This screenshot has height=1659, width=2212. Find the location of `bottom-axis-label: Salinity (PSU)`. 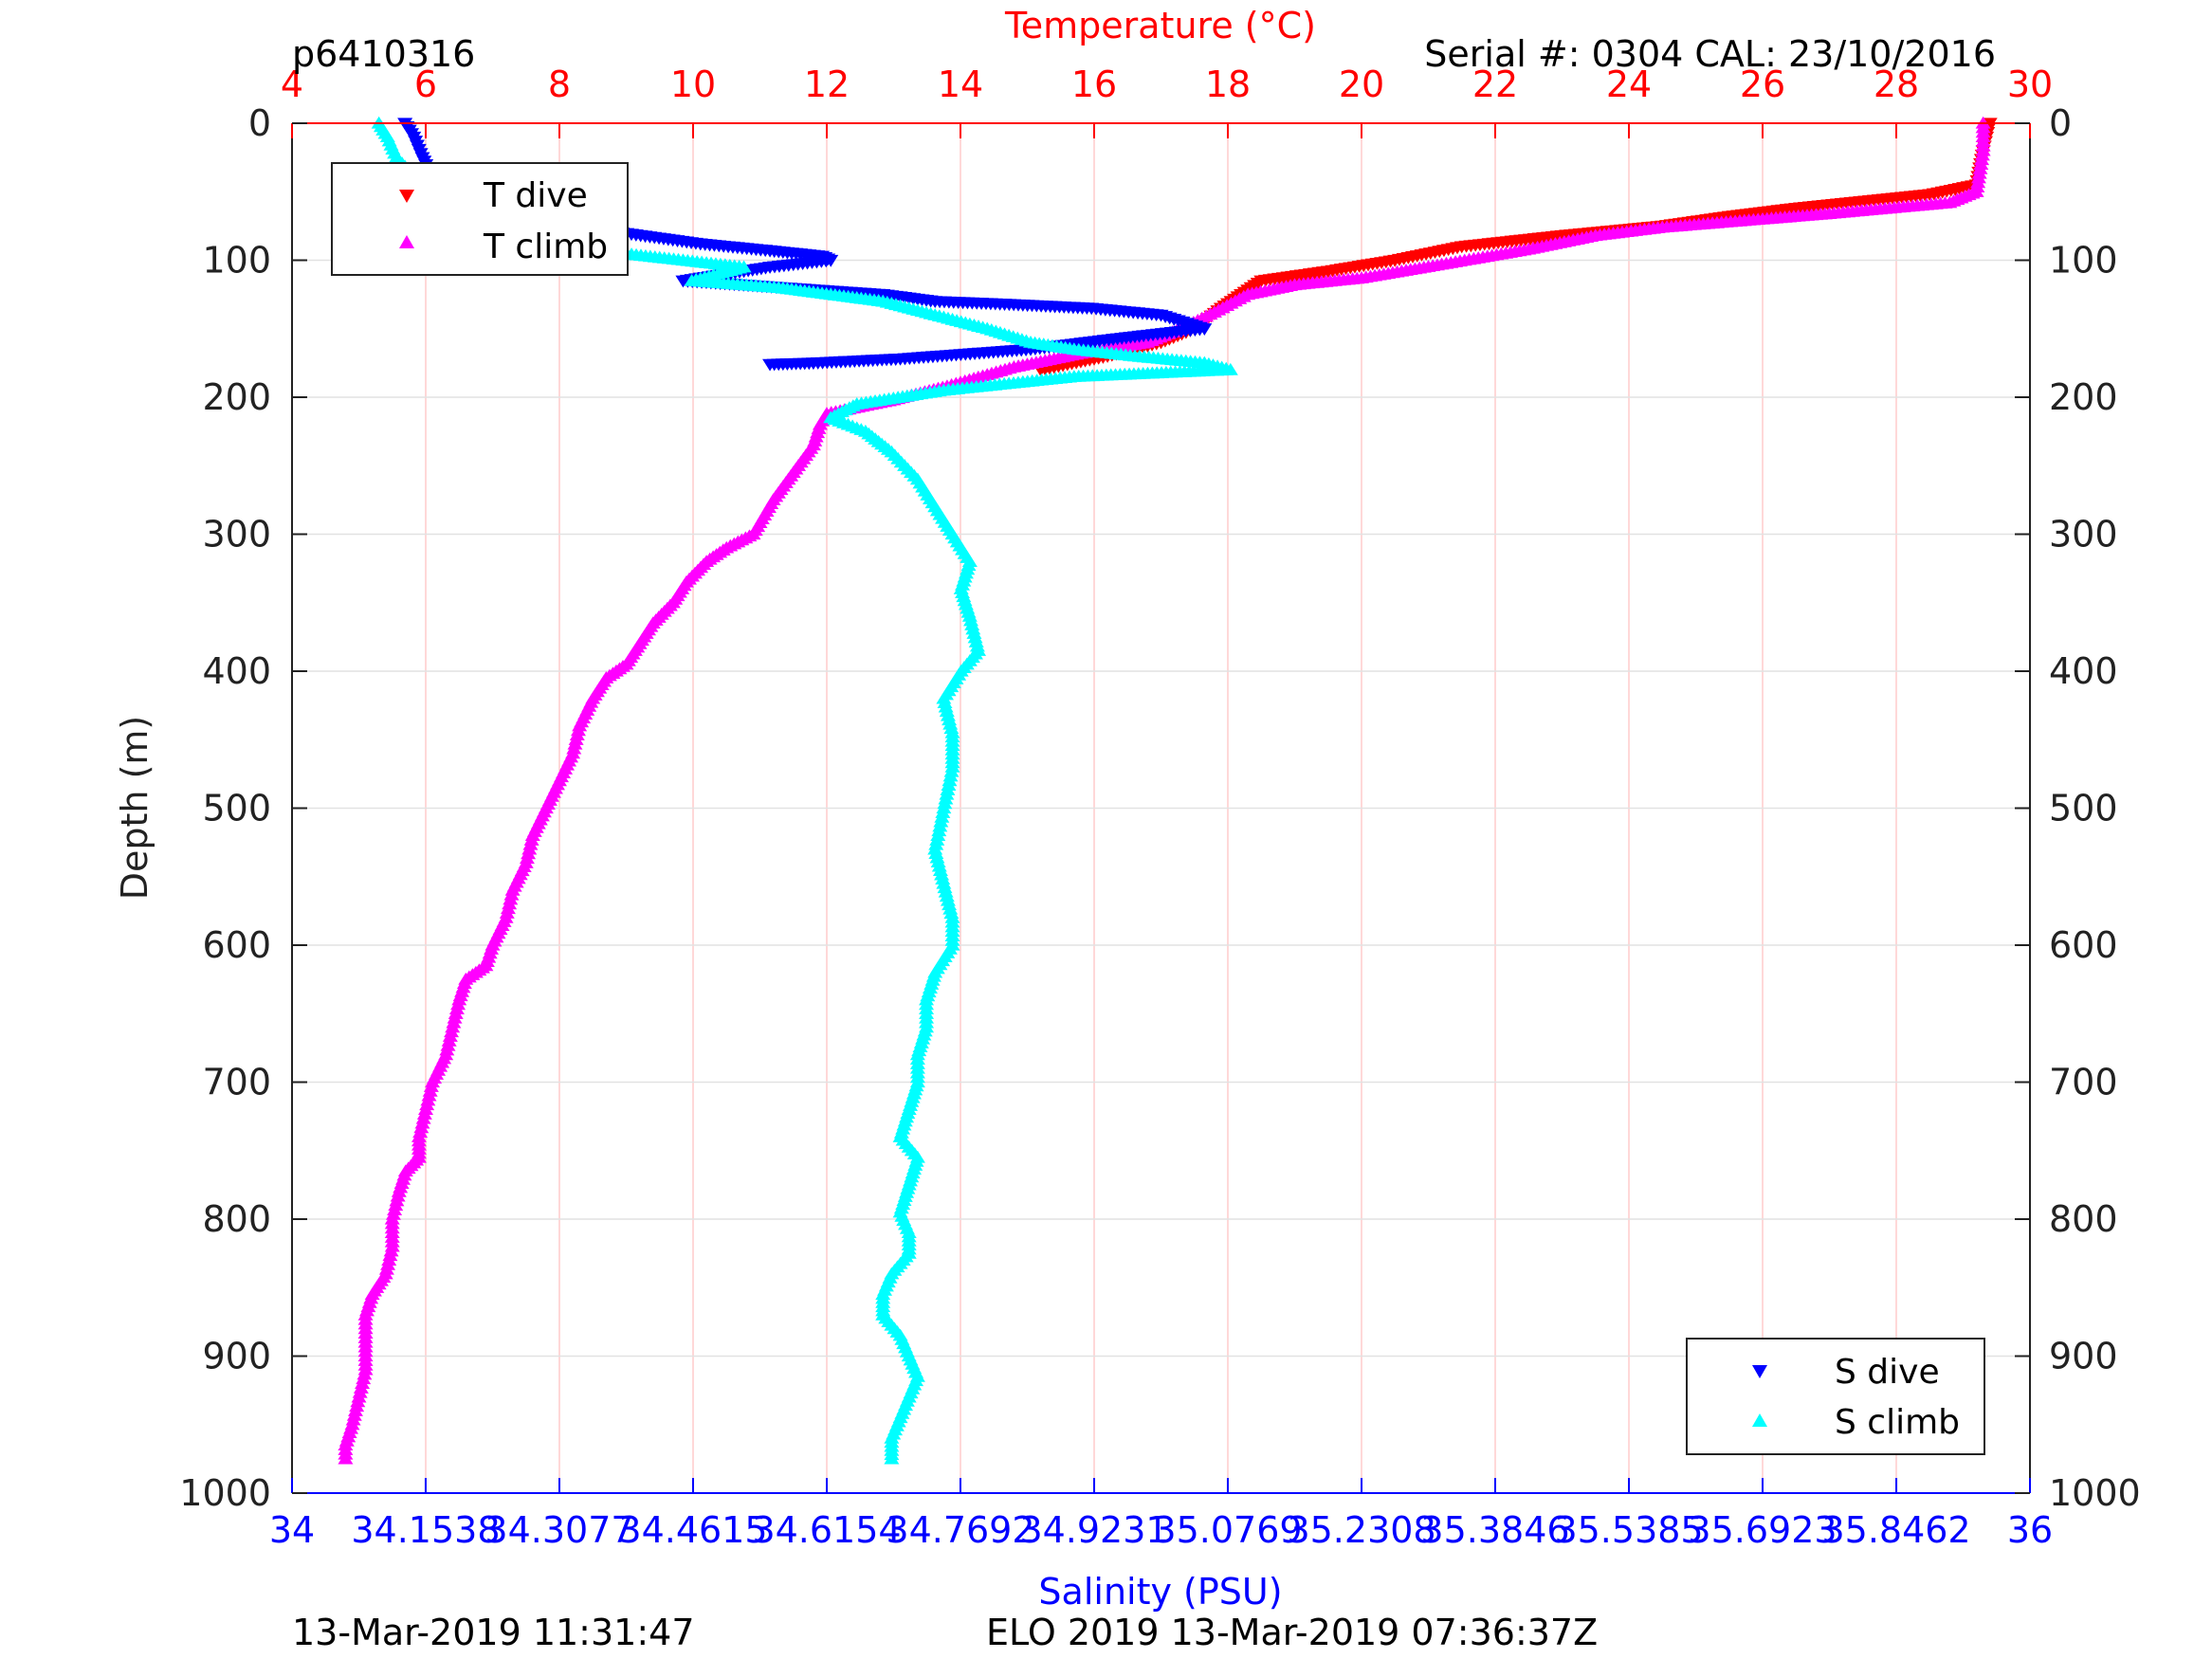

bottom-axis-label: Salinity (PSU) is located at coordinates (1160, 1592).